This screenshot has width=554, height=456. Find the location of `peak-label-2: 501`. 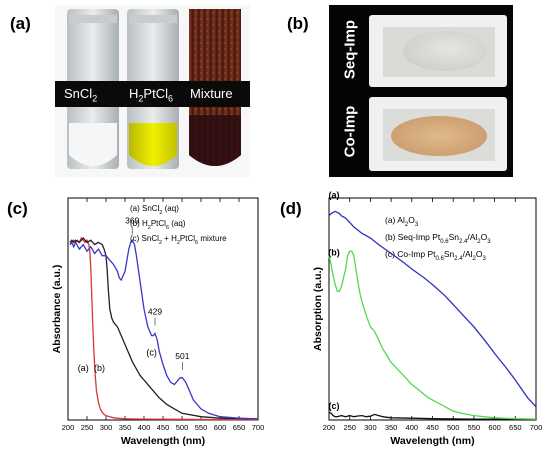

peak-label-2: 501 is located at coordinates (182, 356).